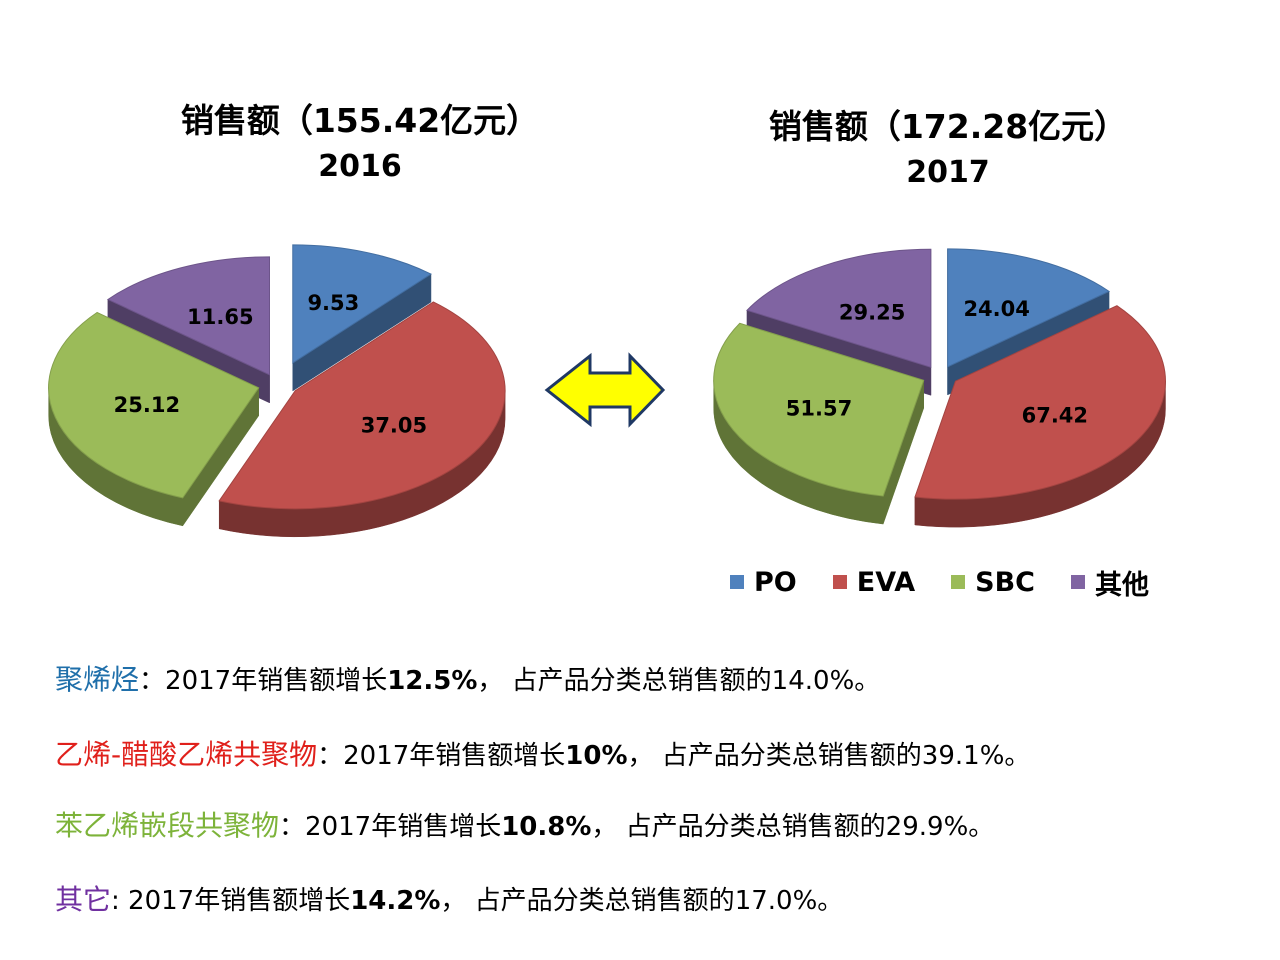 Image resolution: width=1280 pixels, height=960 pixels. I want to click on note-growth: 10.8%, so click(546, 827).